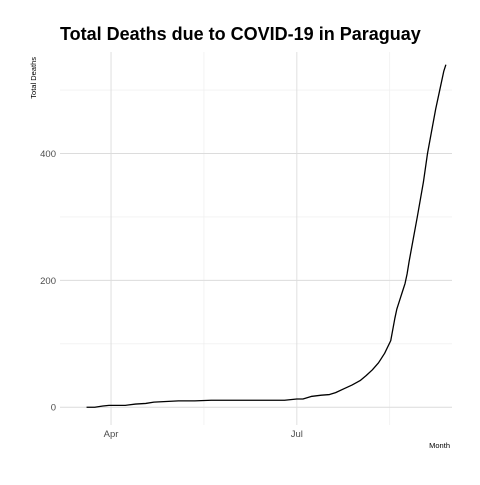  What do you see at coordinates (33, 78) in the screenshot?
I see `y-axis-label: Total Deaths` at bounding box center [33, 78].